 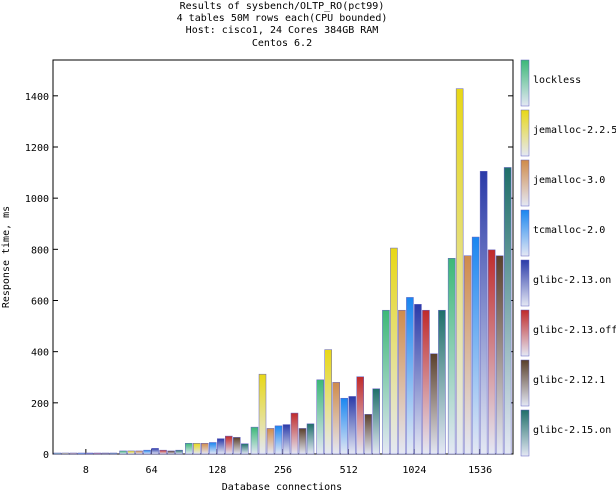 What do you see at coordinates (139, 452) in the screenshot?
I see `bar-jemalloc-3.0-64` at bounding box center [139, 452].